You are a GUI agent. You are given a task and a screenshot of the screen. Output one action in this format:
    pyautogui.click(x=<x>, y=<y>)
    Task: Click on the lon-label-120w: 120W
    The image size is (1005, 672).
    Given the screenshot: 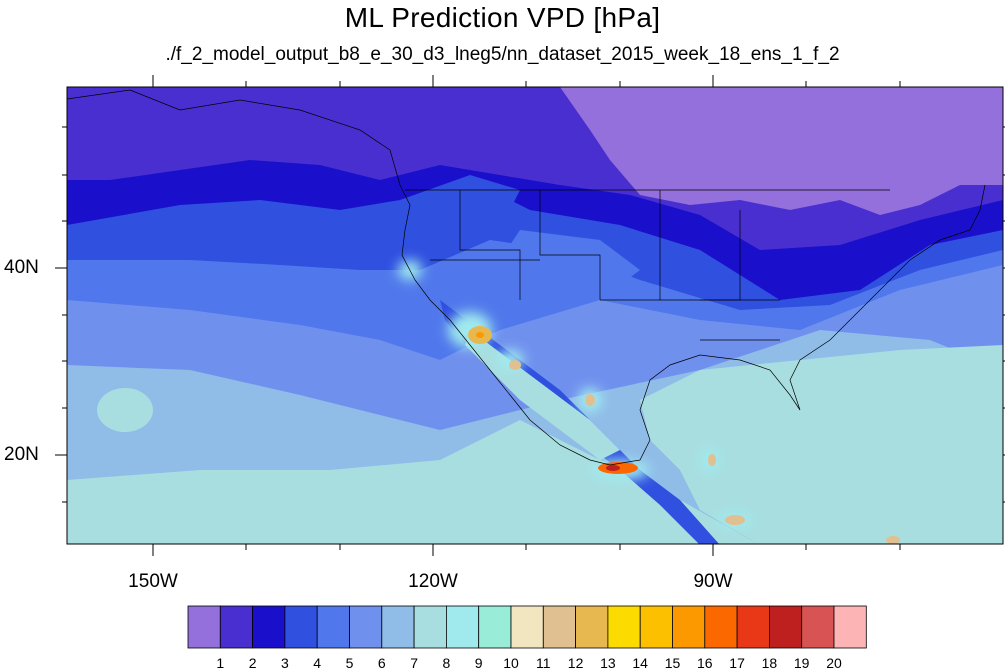 What is the action you would take?
    pyautogui.click(x=433, y=581)
    